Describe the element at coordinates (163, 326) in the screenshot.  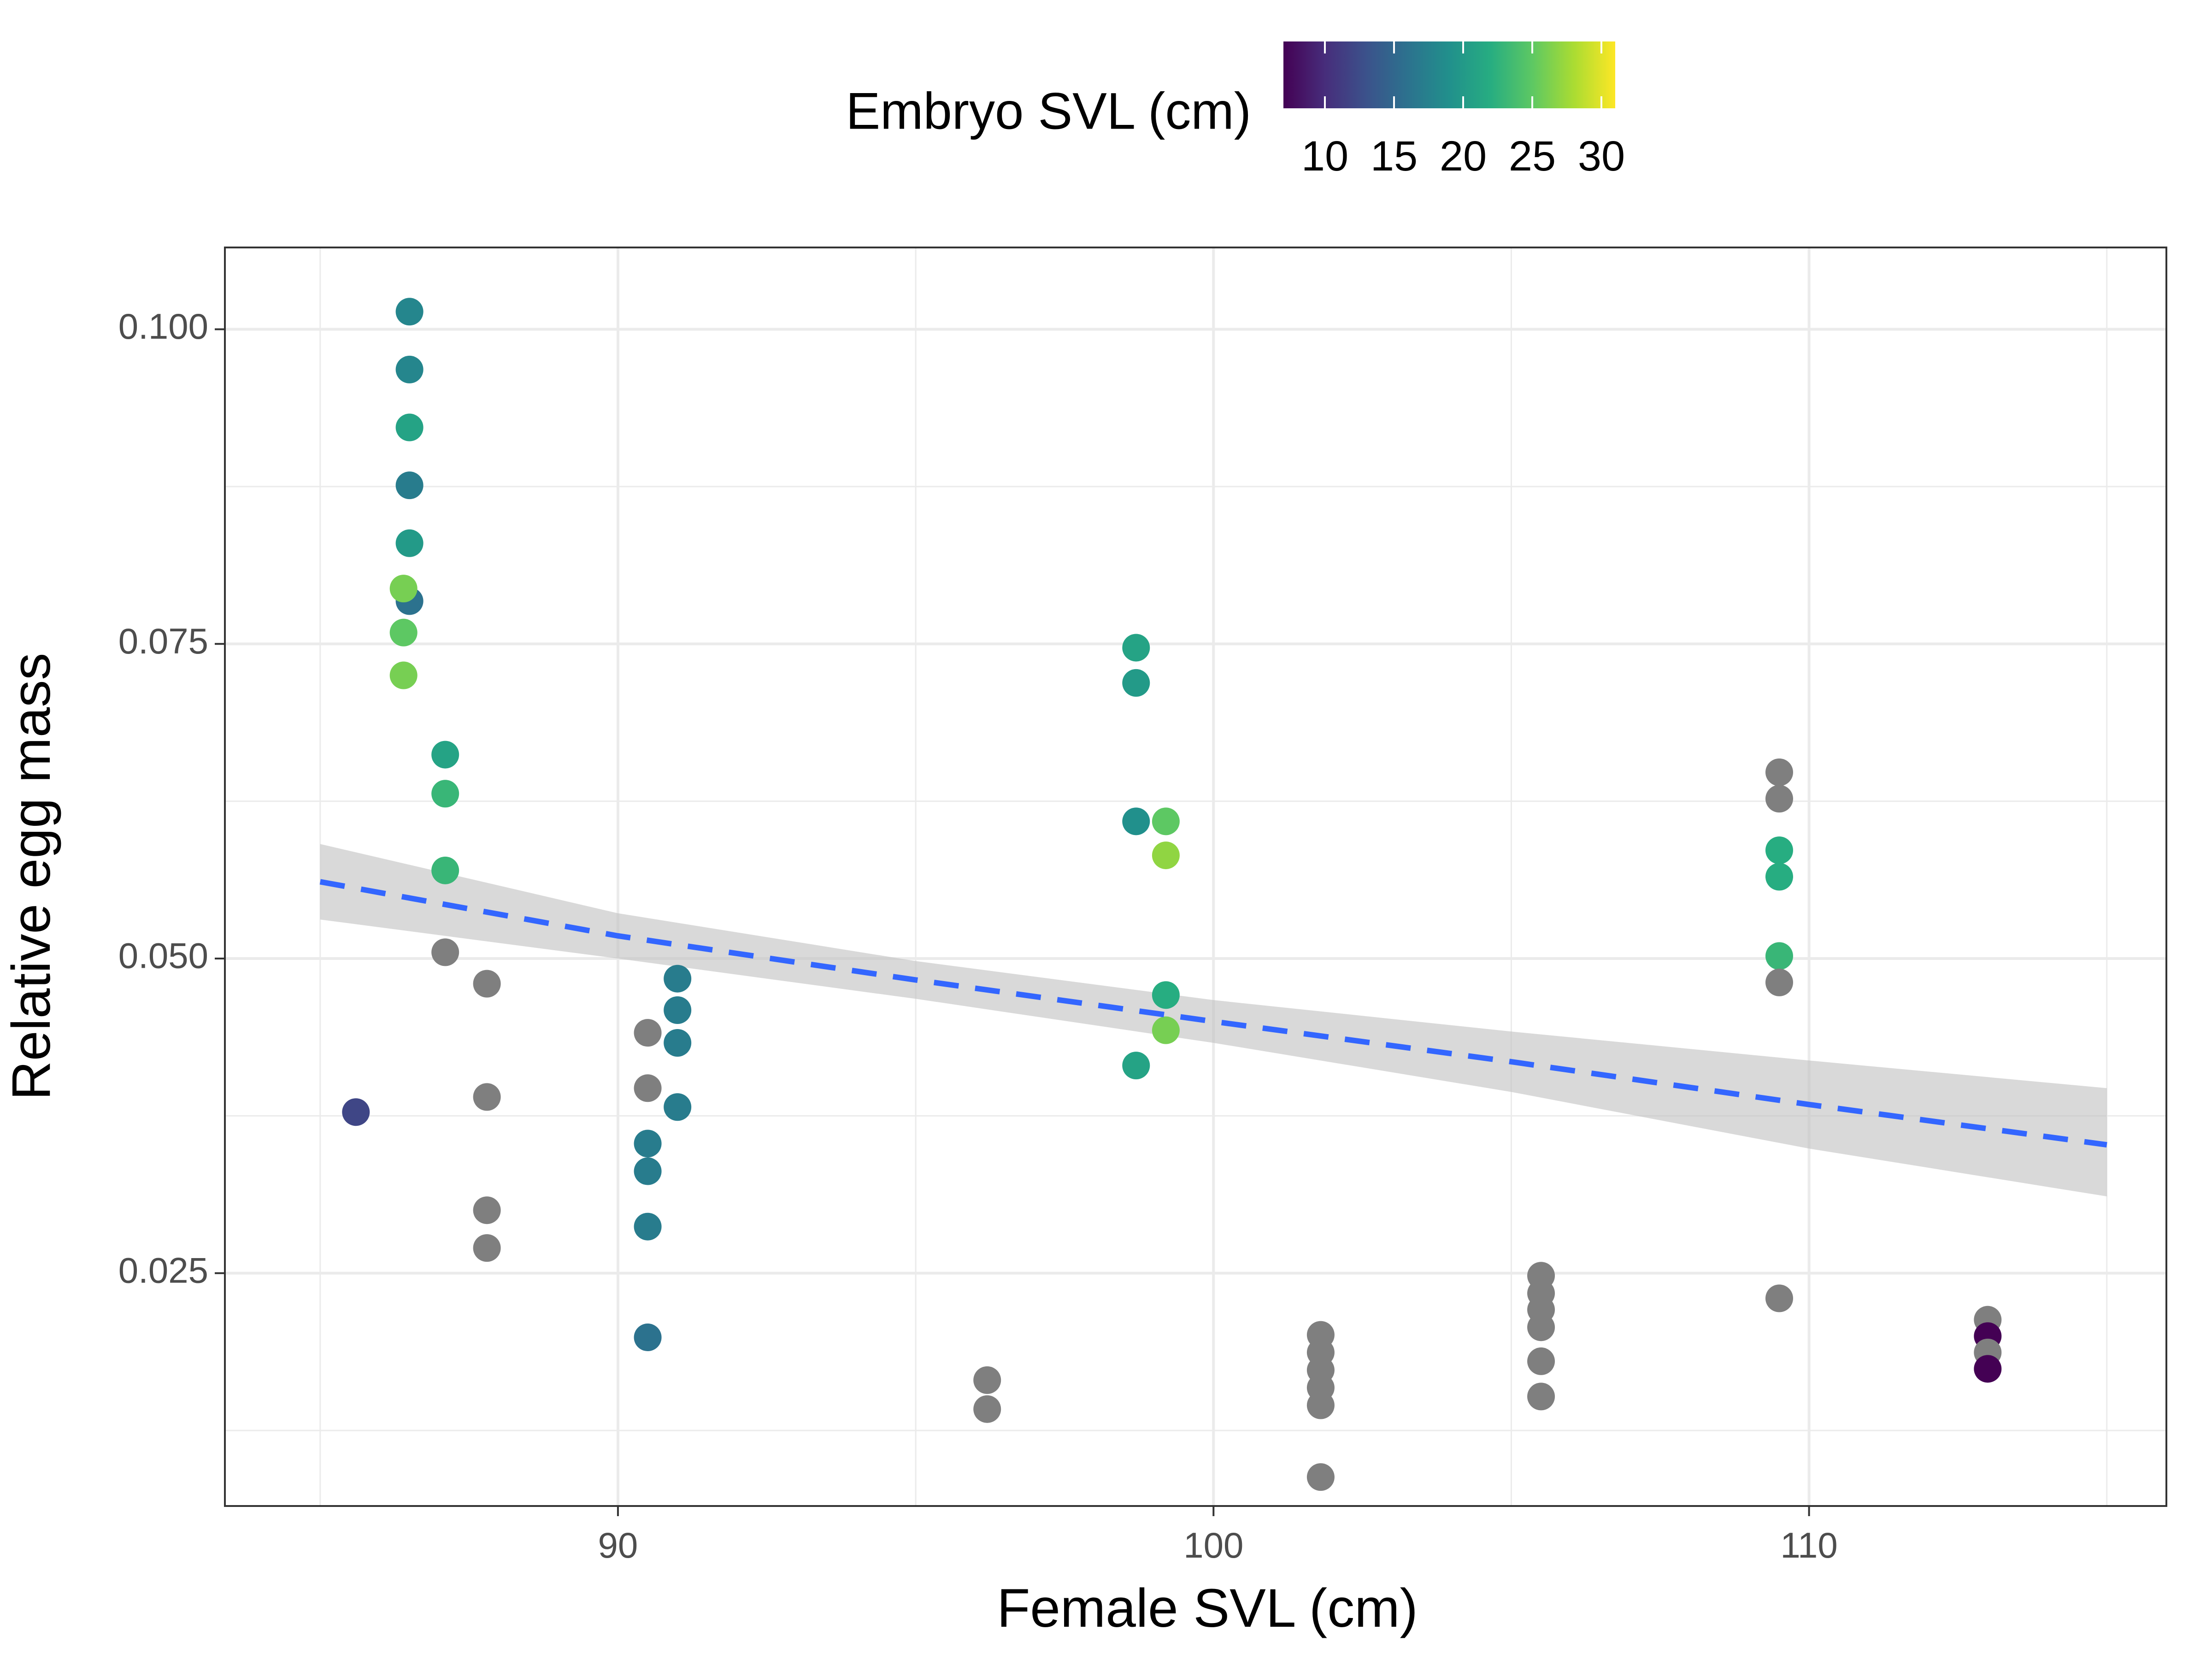
I see `y-tick-label: 0.100` at that location.